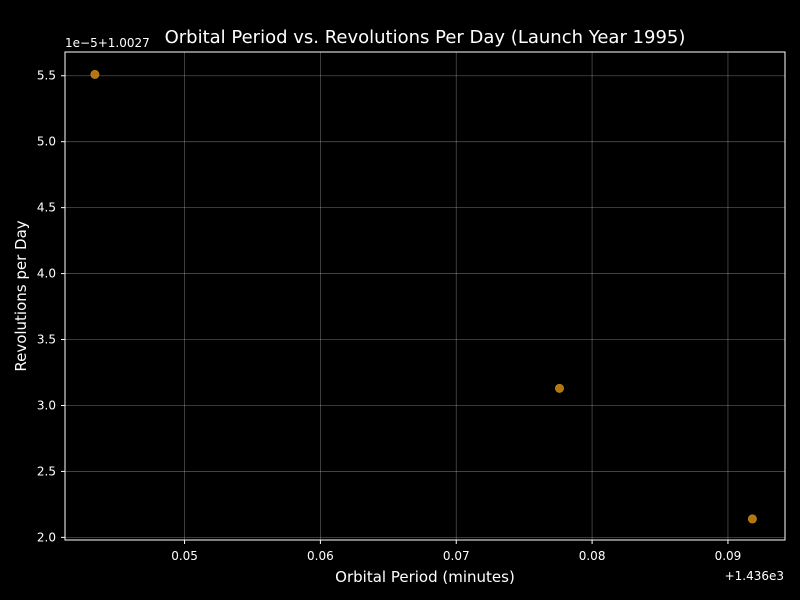  Describe the element at coordinates (107, 43) in the screenshot. I see `y-axis-offset-label: 1e−5+1.0027` at that location.